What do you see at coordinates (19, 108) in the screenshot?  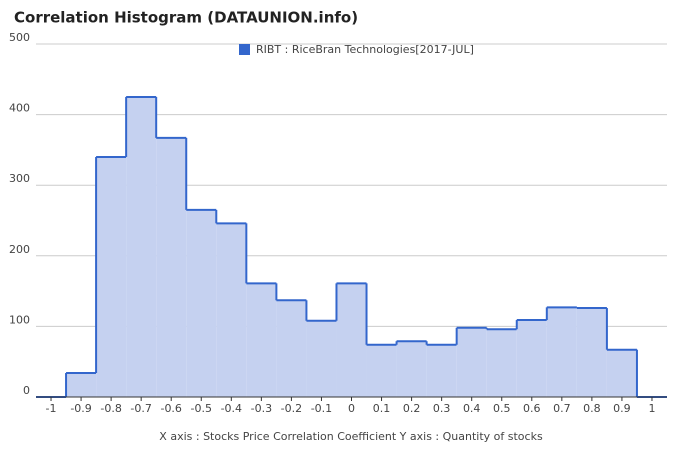 I see `y-tick-label: 400` at bounding box center [19, 108].